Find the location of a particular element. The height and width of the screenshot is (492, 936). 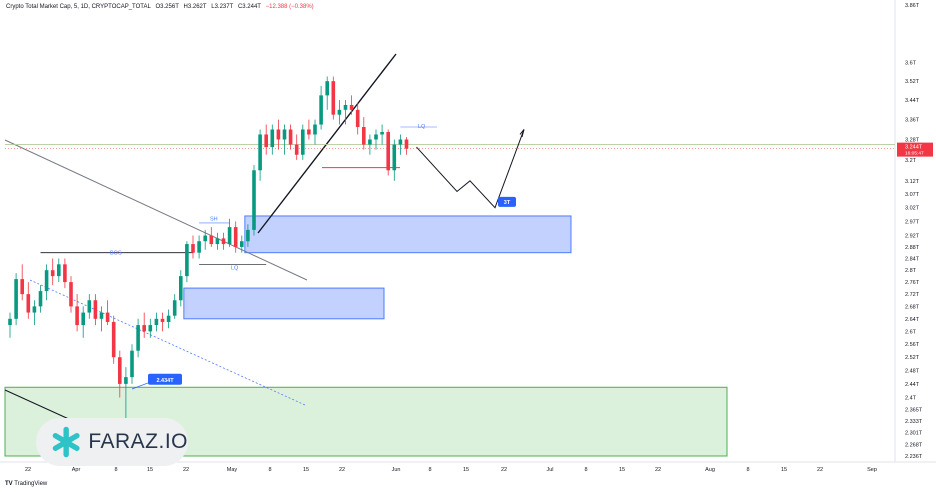

y-tick-label: 2.48T is located at coordinates (912, 371).